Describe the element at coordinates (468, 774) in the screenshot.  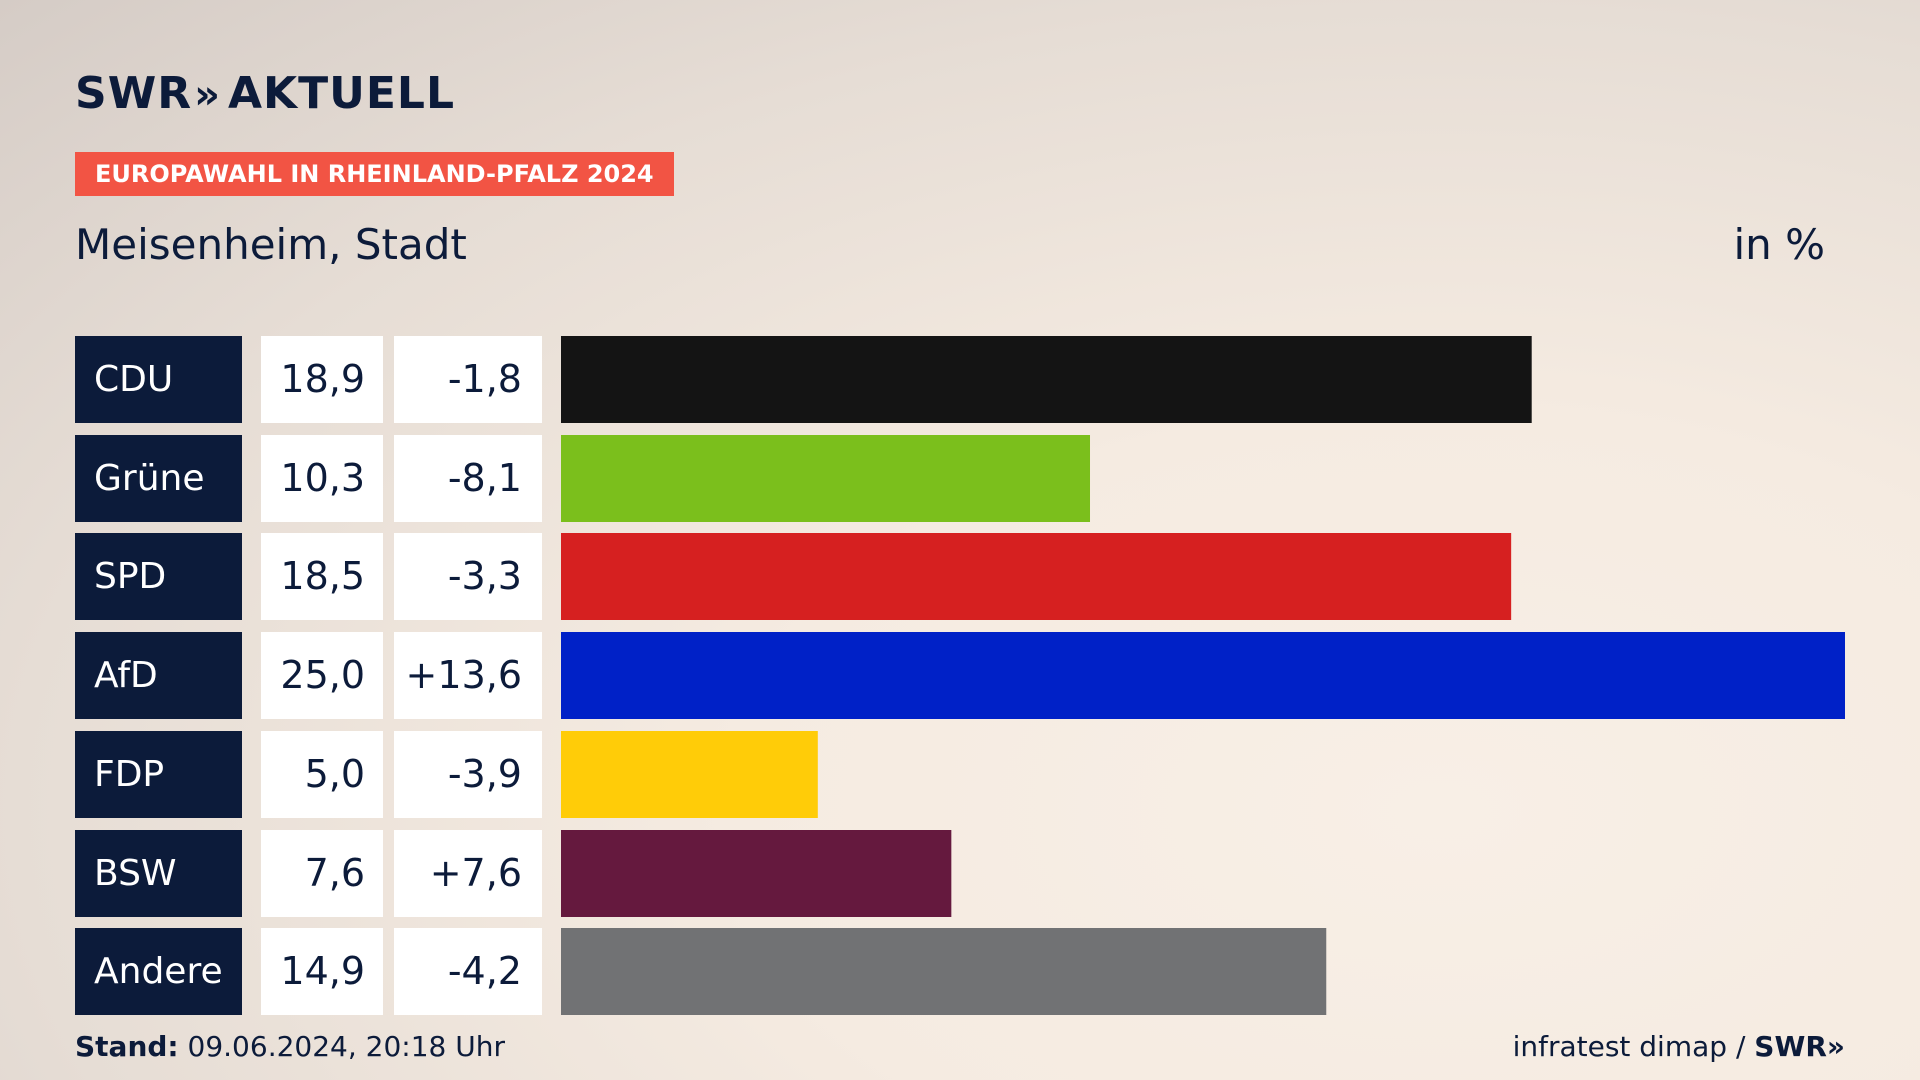
I see `vote-change-label: -3,9` at that location.